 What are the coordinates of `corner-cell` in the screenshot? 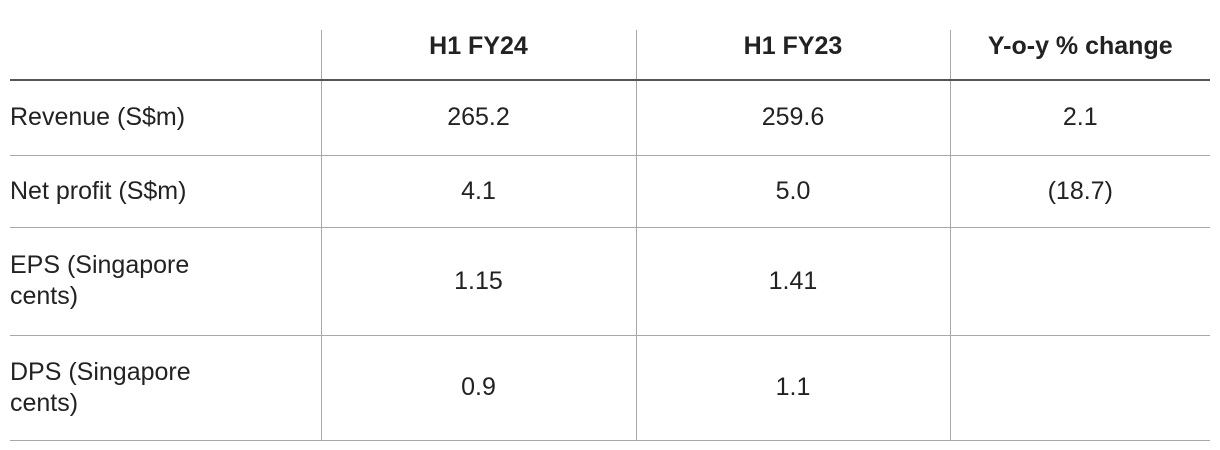 It's located at (165, 55).